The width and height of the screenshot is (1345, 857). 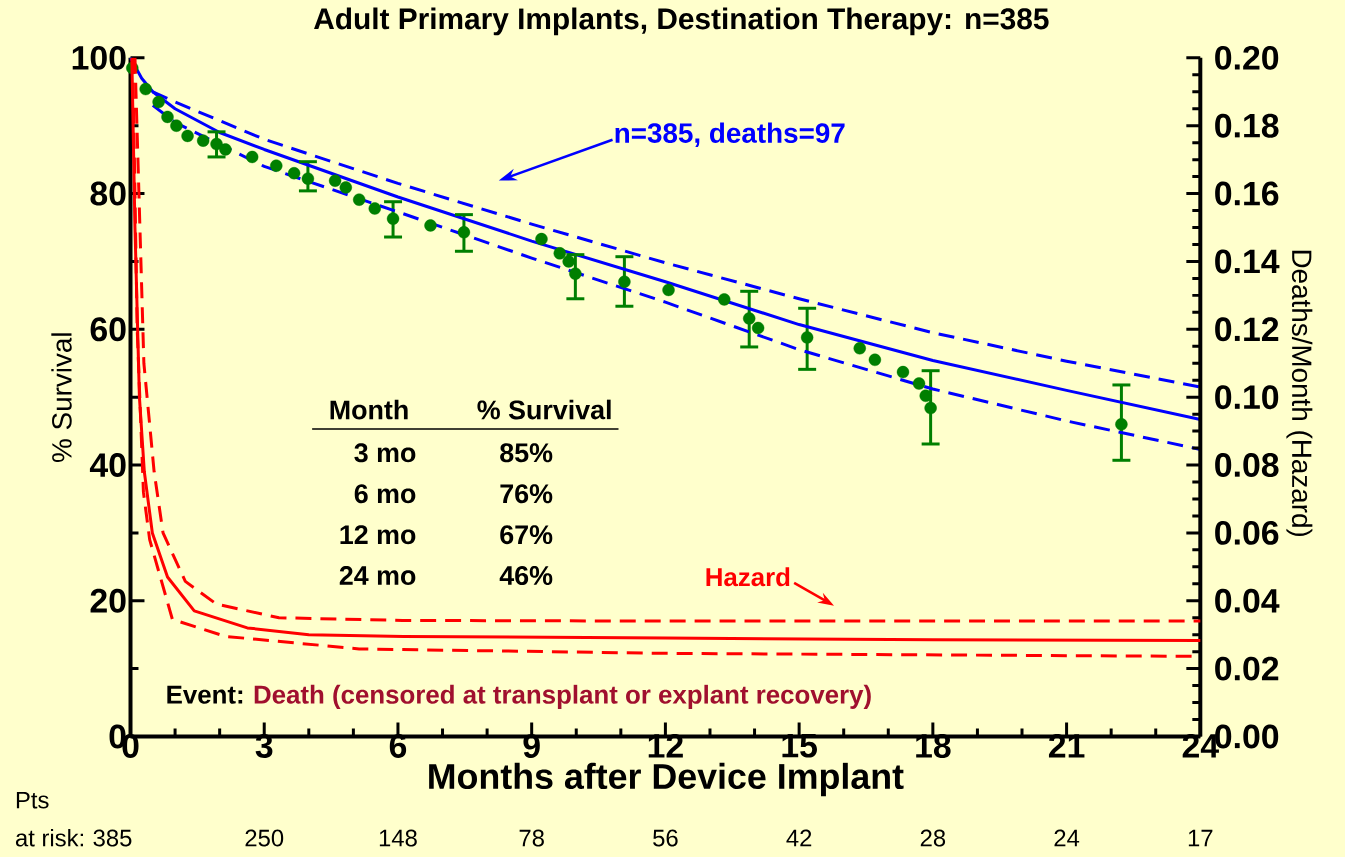 I want to click on annotation: 85%, so click(x=526, y=453).